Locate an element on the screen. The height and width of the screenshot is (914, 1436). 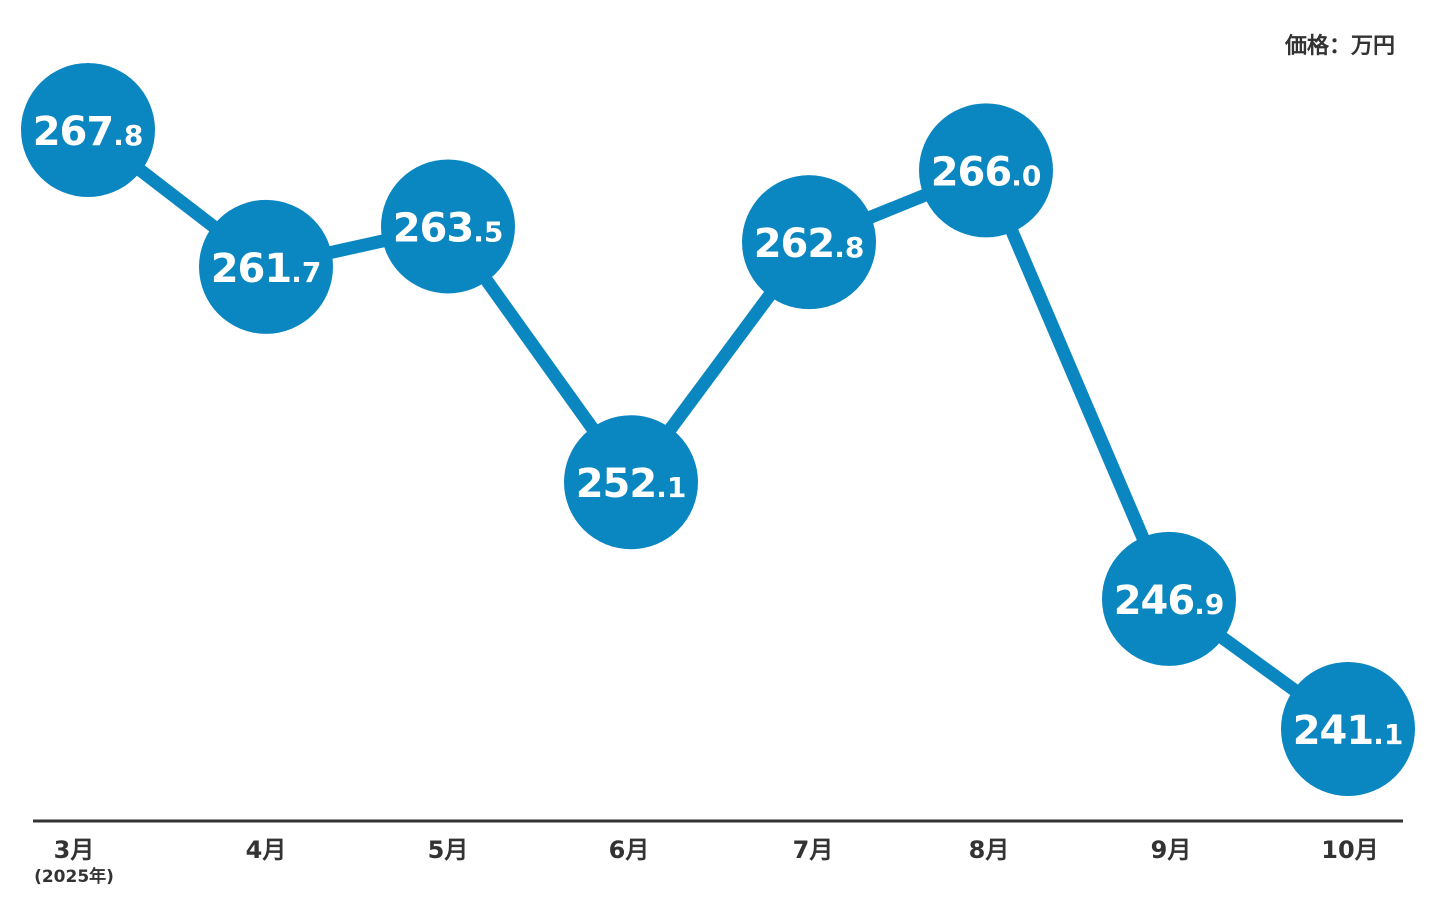
x-tick-label: 4月 is located at coordinates (266, 850).